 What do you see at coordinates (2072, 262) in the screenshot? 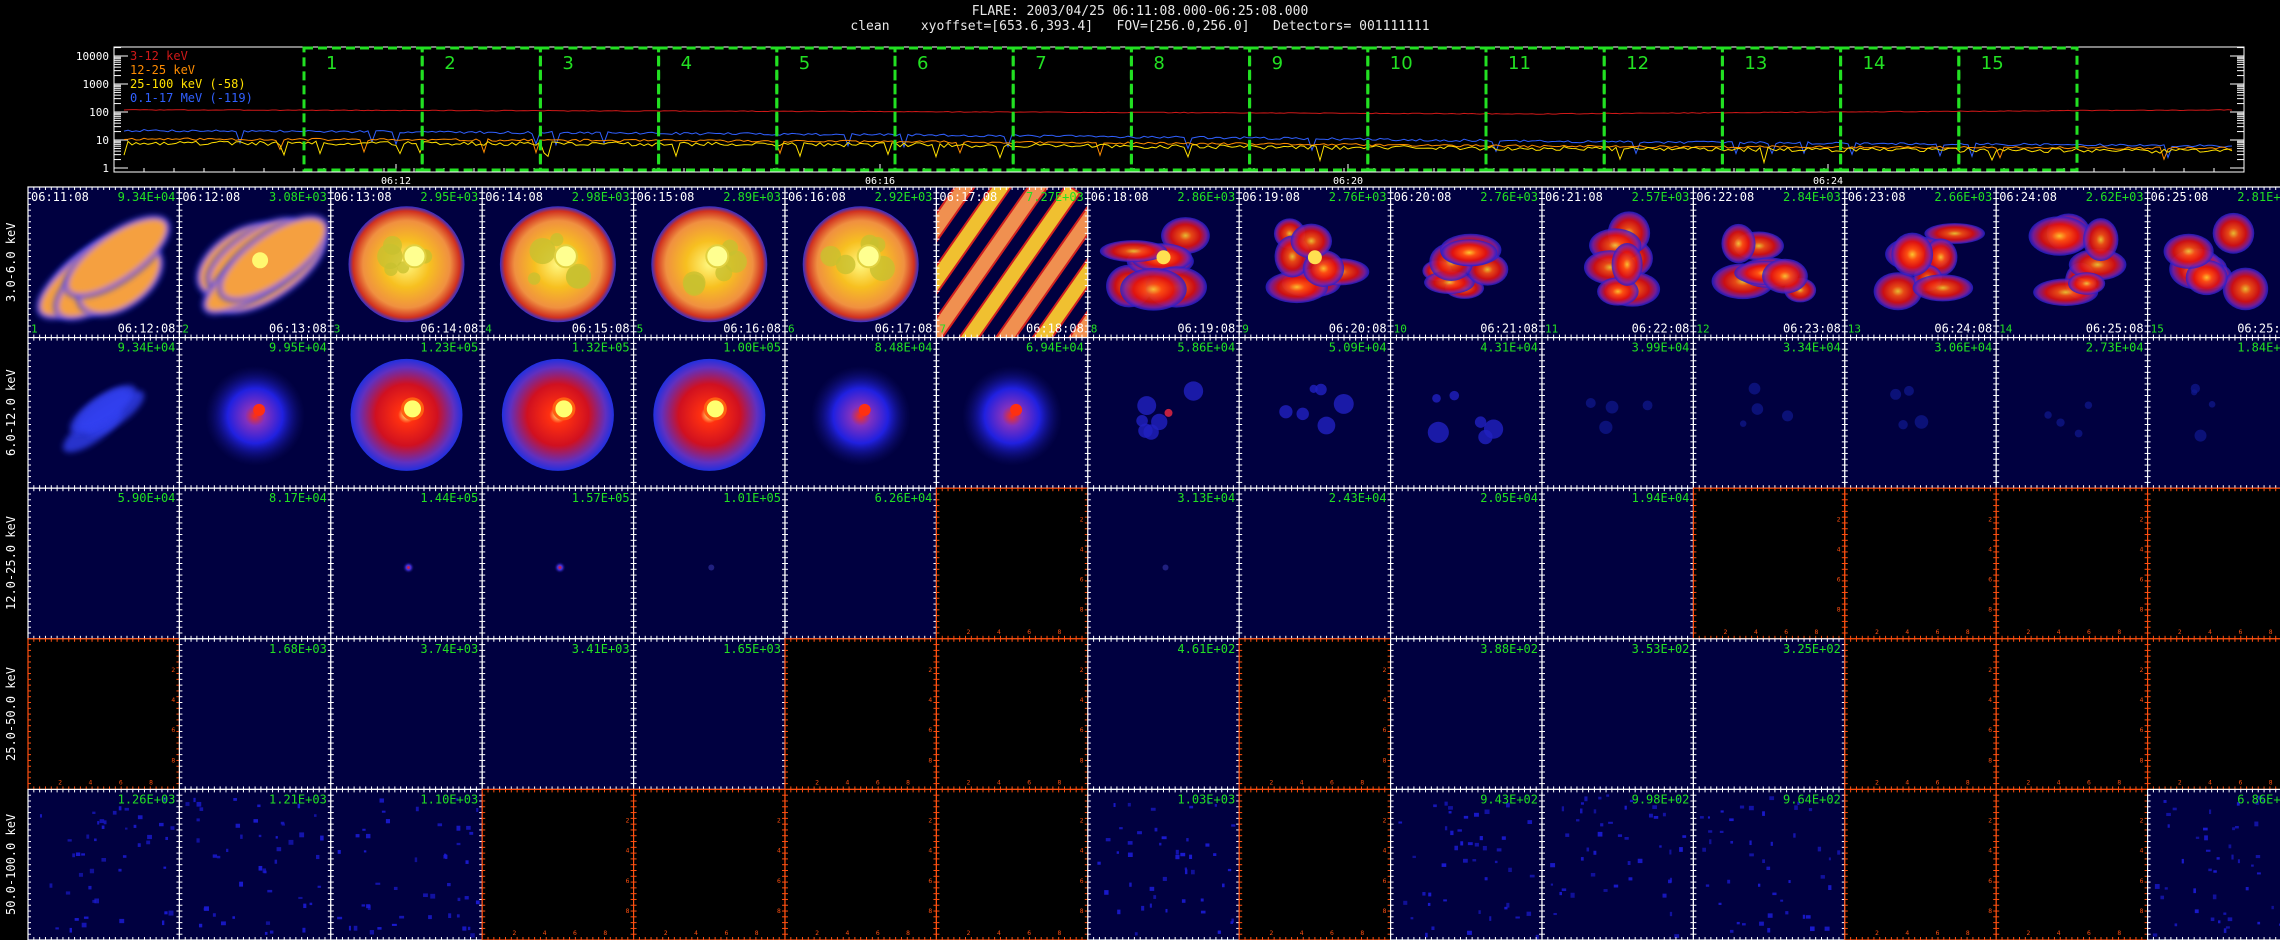
I see `image-cell: 2.62E+03 06:24:08 06:25:08 14` at bounding box center [2072, 262].